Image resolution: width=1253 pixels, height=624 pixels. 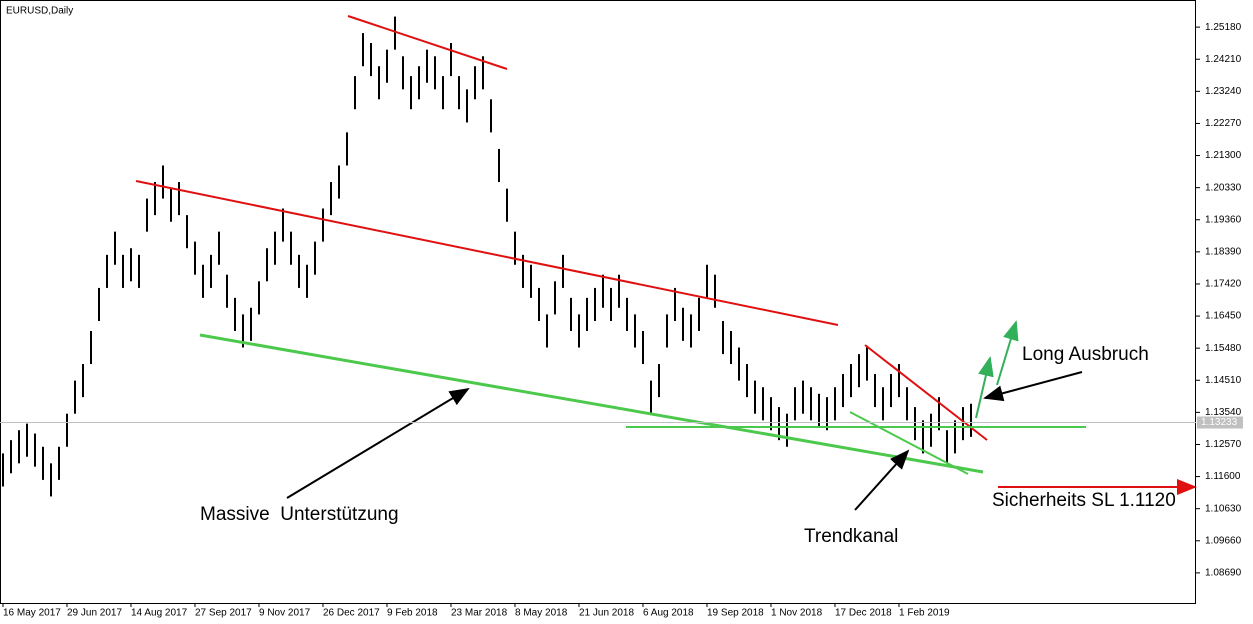 I want to click on x-tick-label: 19 Sep 2018, so click(x=735, y=613).